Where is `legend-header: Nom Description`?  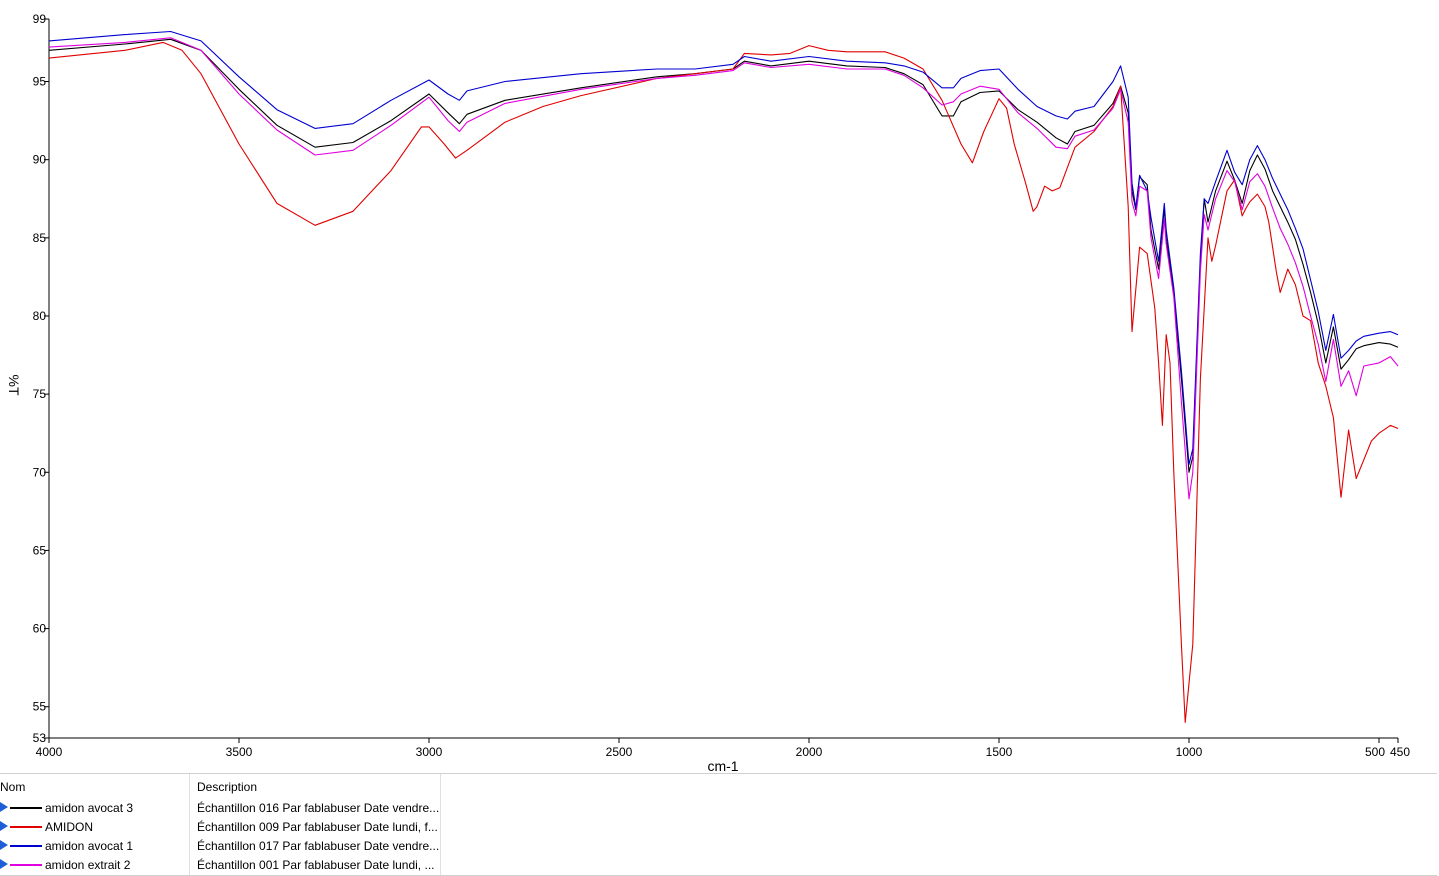
legend-header: Nom Description is located at coordinates (718, 785).